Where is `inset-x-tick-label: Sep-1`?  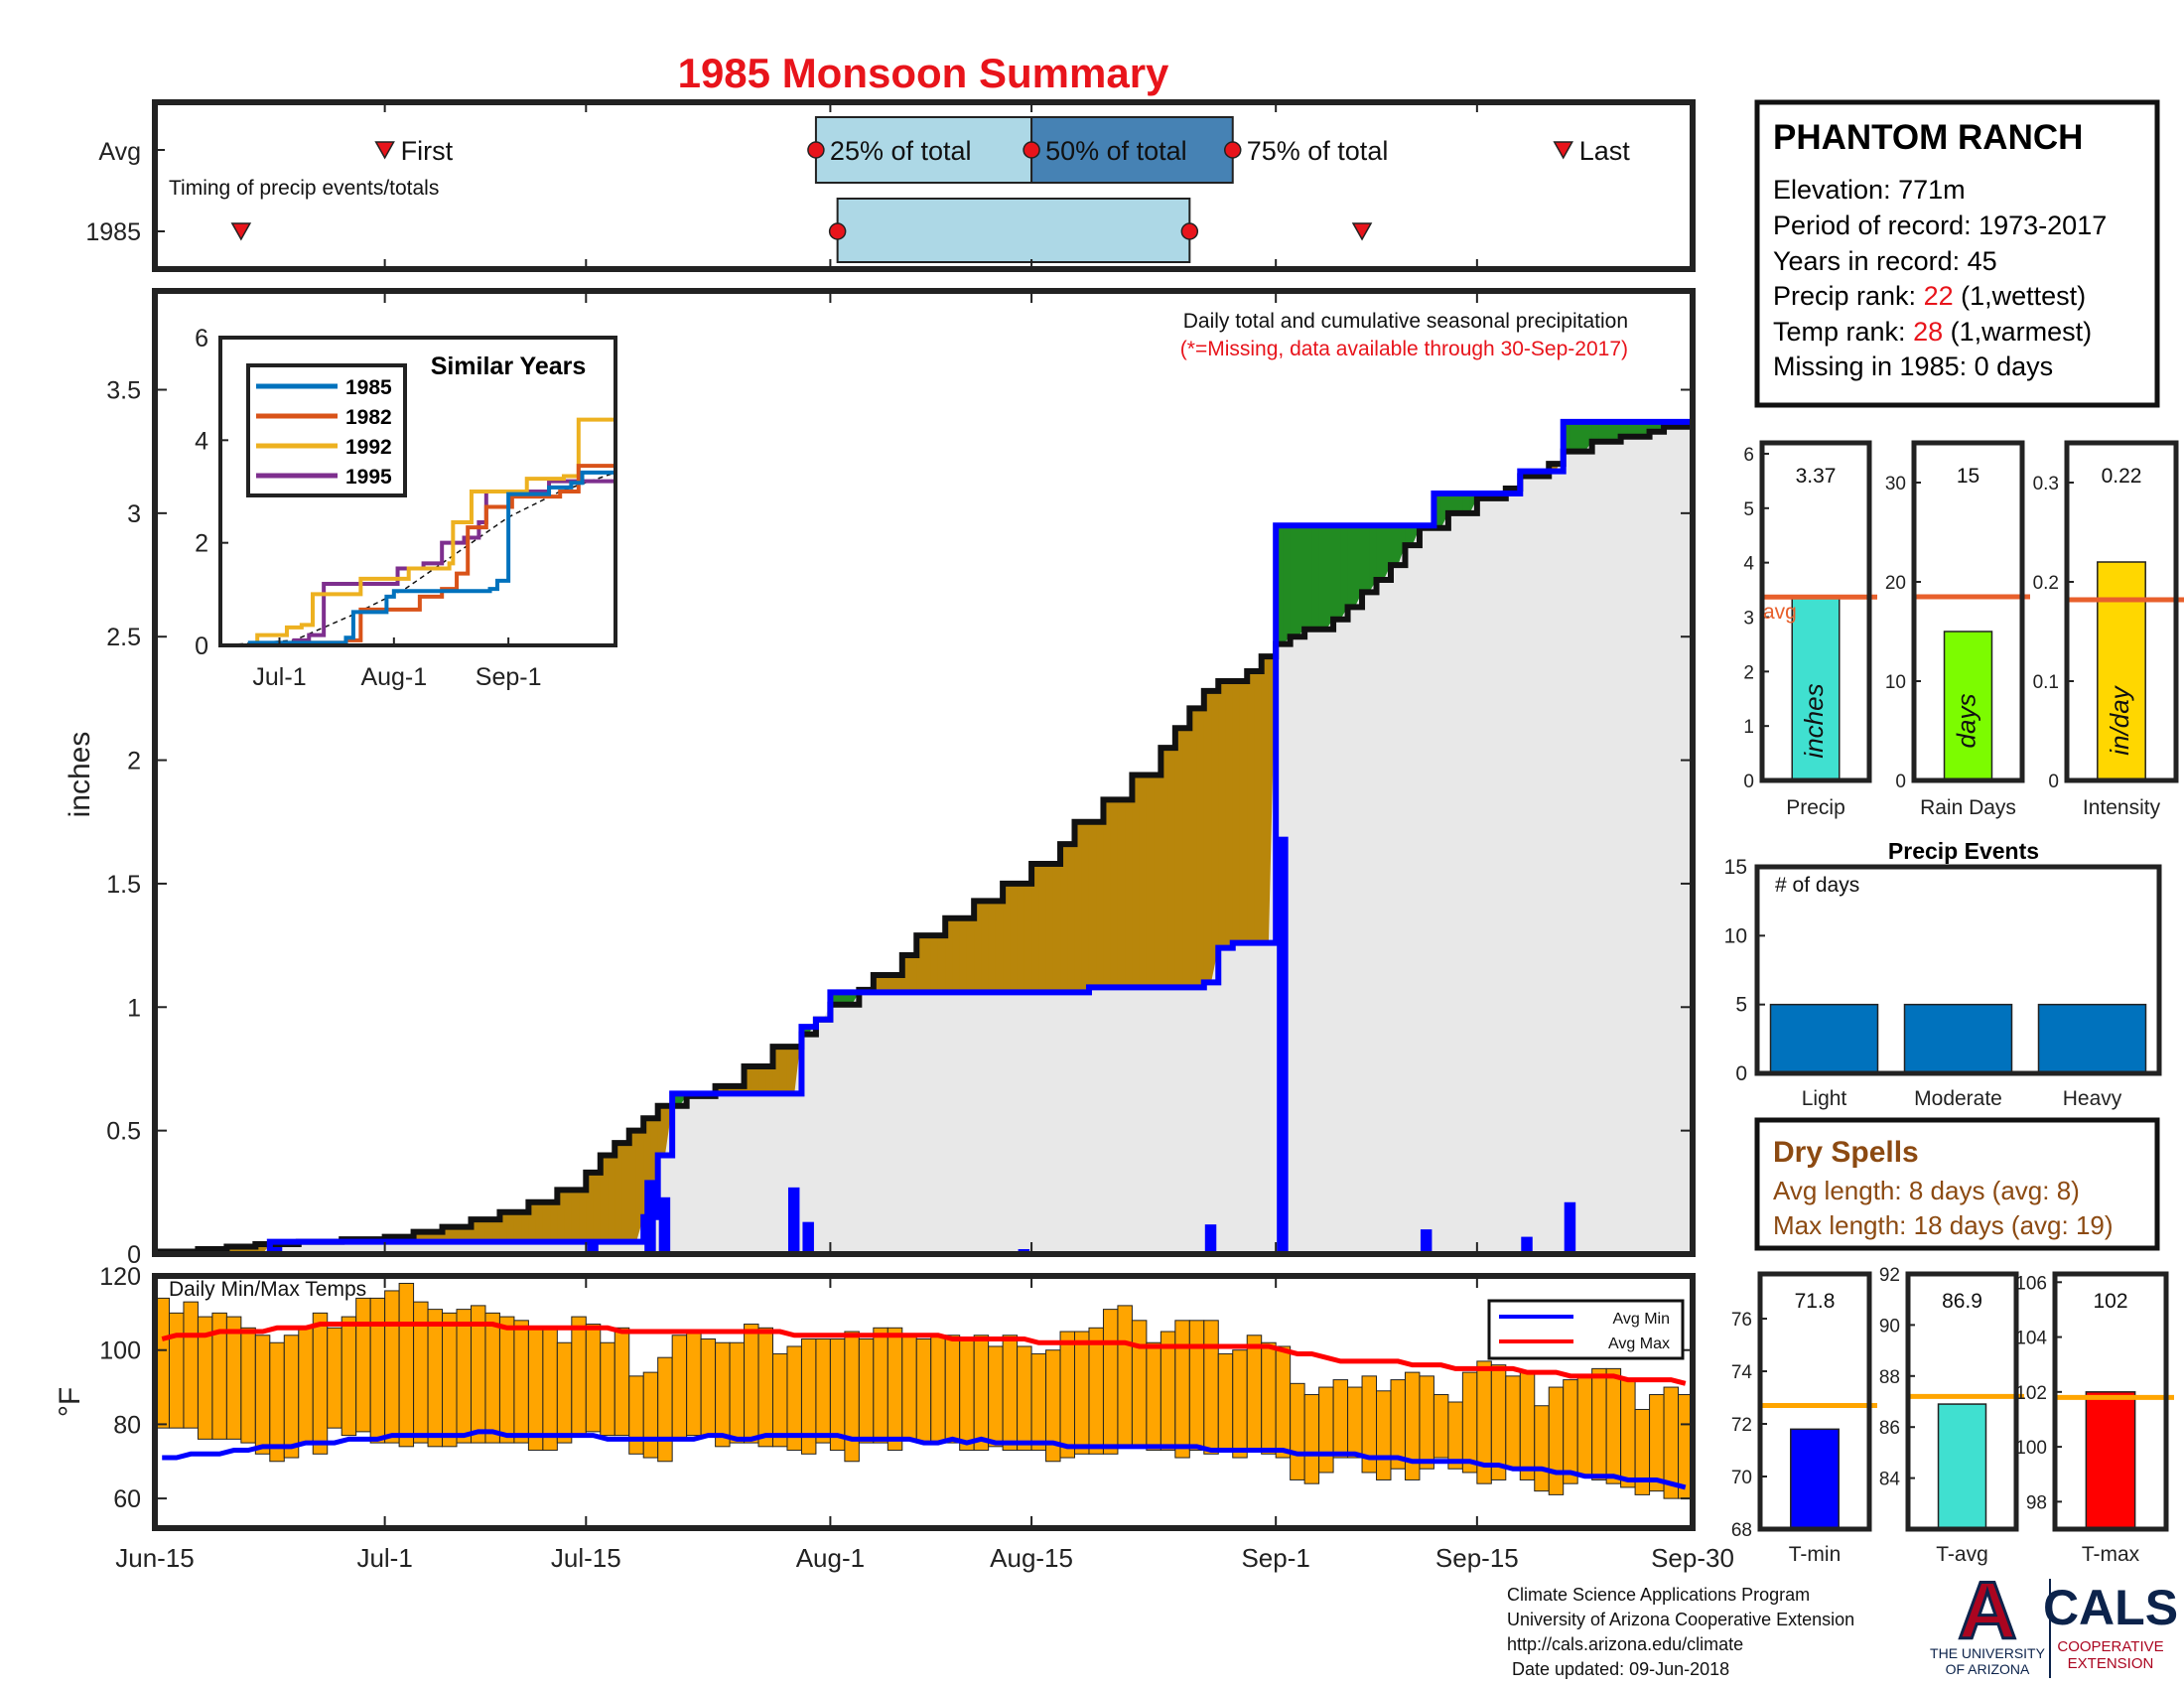 inset-x-tick-label: Sep-1 is located at coordinates (509, 677).